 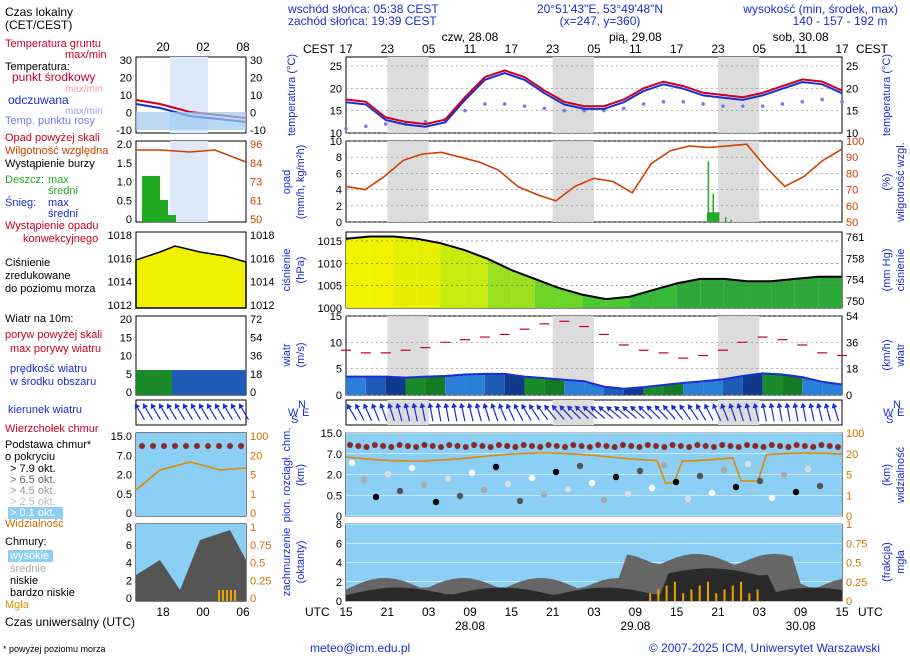 What do you see at coordinates (339, 207) in the screenshot?
I see `precip-tick: 2` at bounding box center [339, 207].